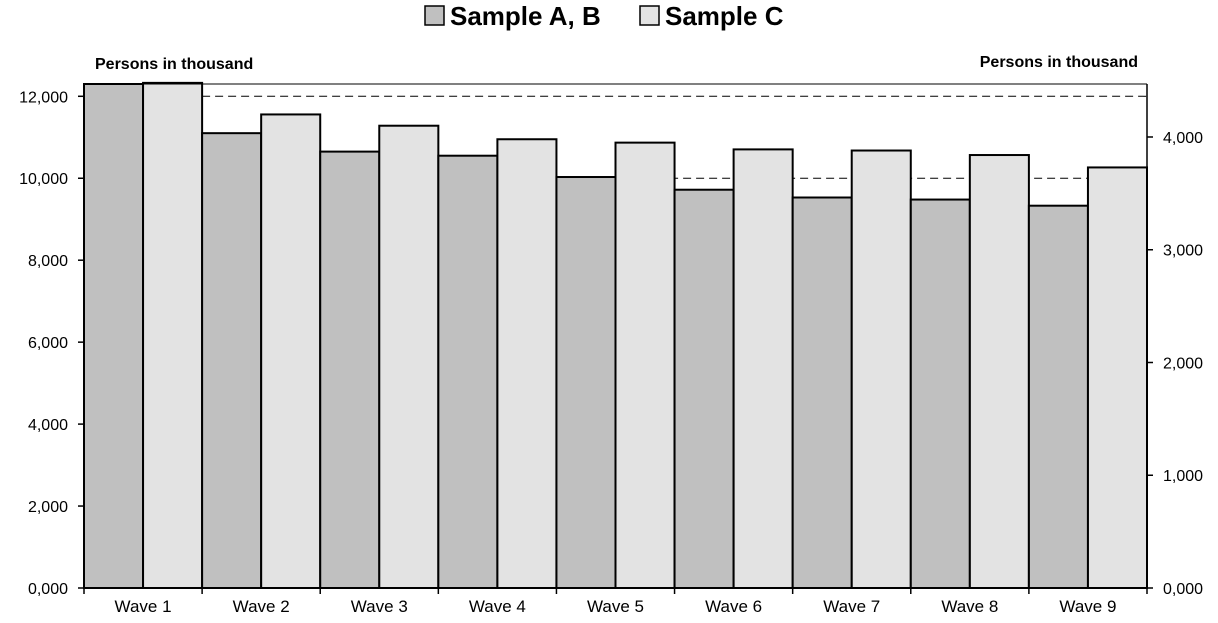  What do you see at coordinates (1183, 138) in the screenshot?
I see `right-tick-label: 4,000` at bounding box center [1183, 138].